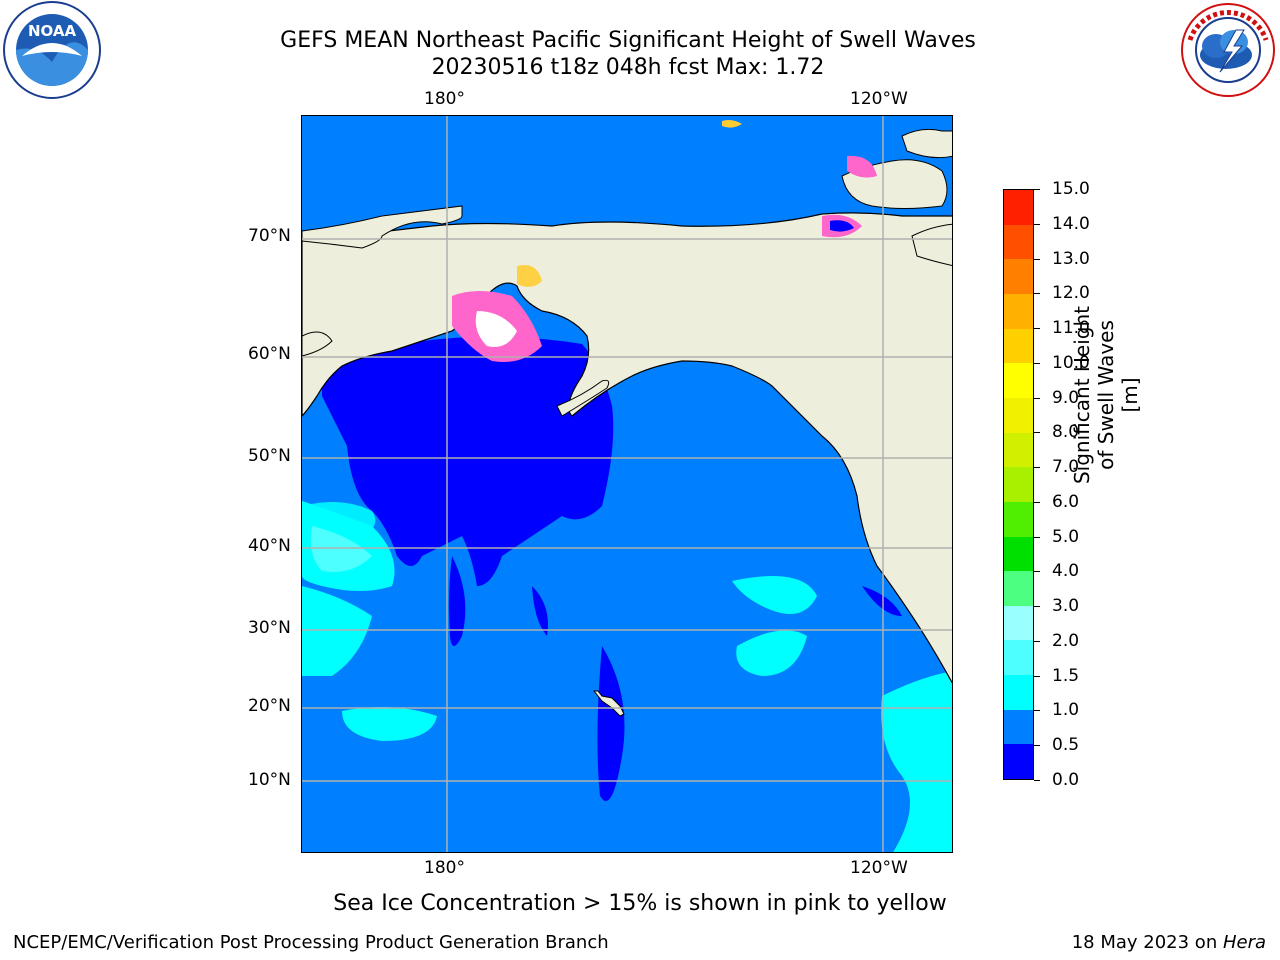 This screenshot has width=1280, height=960. I want to click on sea-ice-beaufort-core, so click(842, 226).